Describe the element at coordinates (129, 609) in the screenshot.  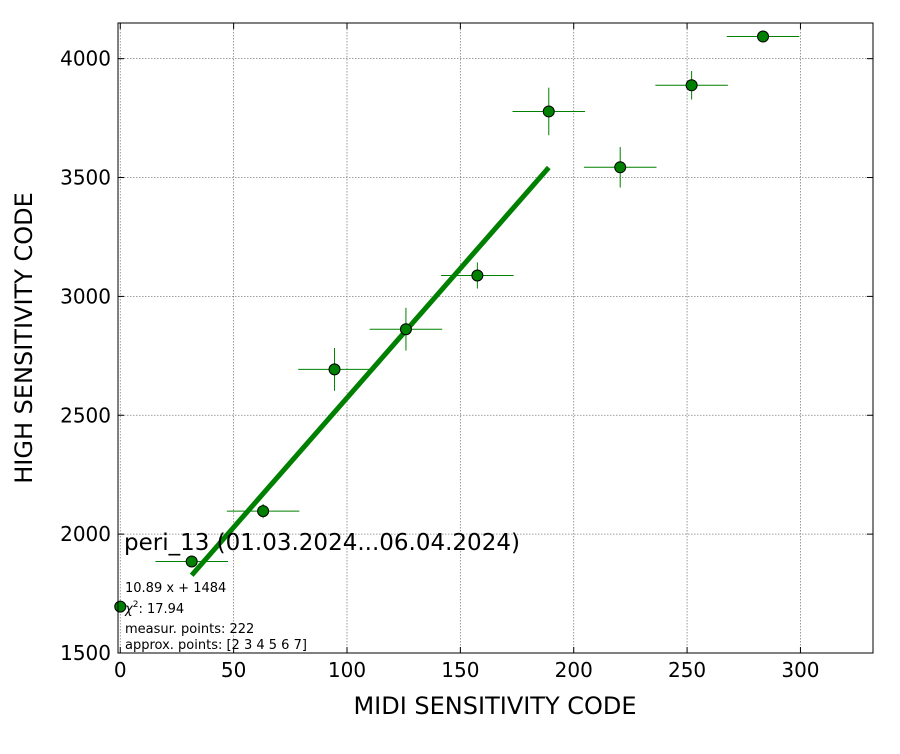
I see `chi-symbol: χ` at that location.